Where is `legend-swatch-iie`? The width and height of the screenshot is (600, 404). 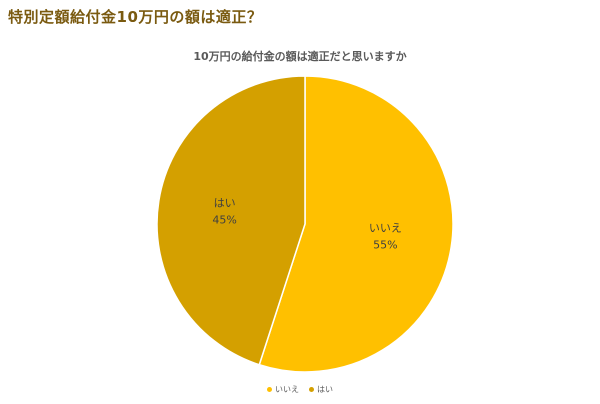 legend-swatch-iie is located at coordinates (269, 389).